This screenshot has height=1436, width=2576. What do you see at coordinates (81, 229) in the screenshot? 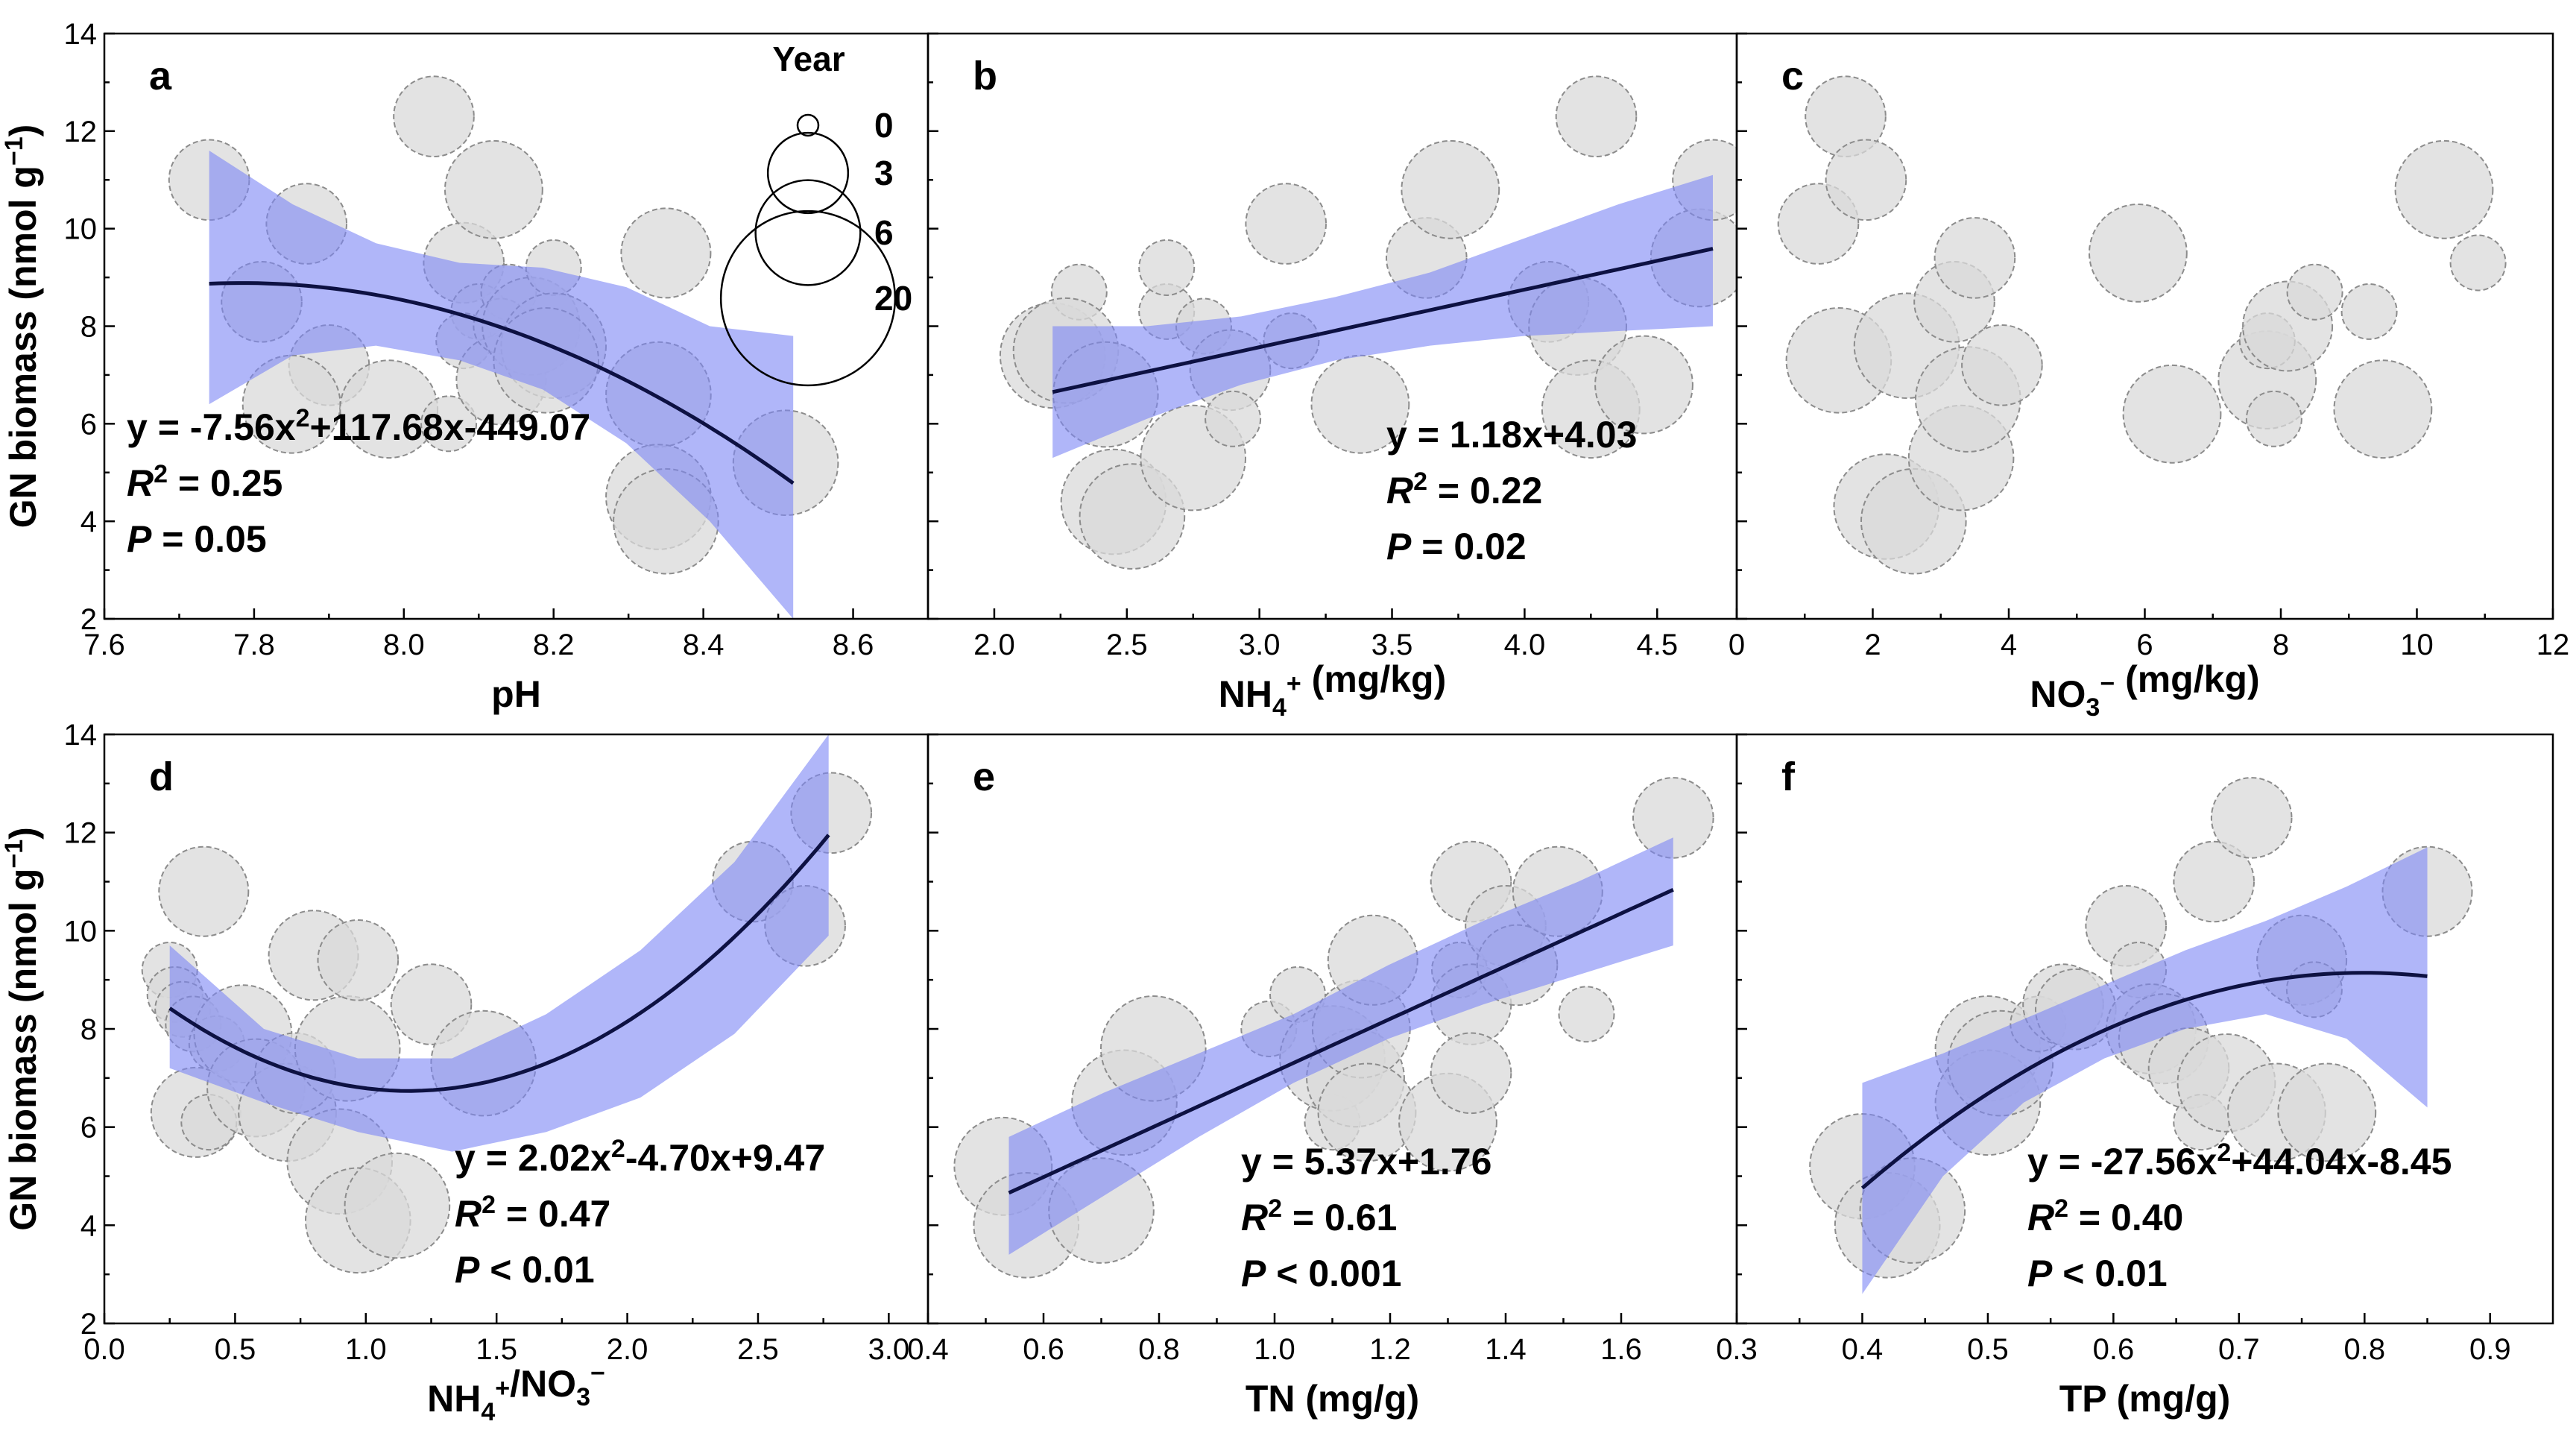
I see `y-tick-label: 10` at bounding box center [81, 229].